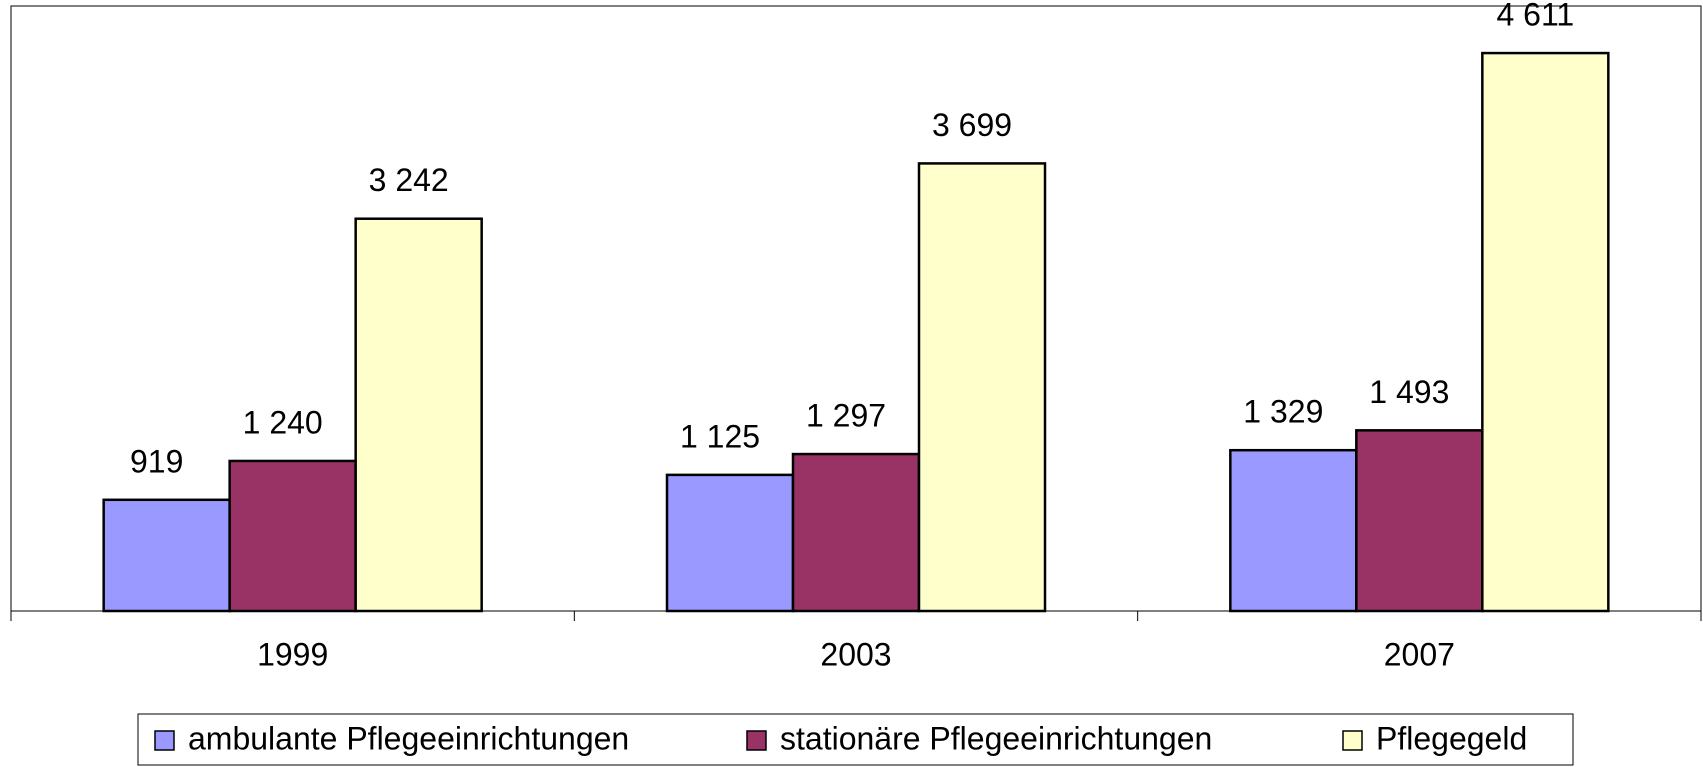 The width and height of the screenshot is (1703, 767). What do you see at coordinates (408, 738) in the screenshot?
I see `legend-label: ambulante Pflegeeinrichtungen` at bounding box center [408, 738].